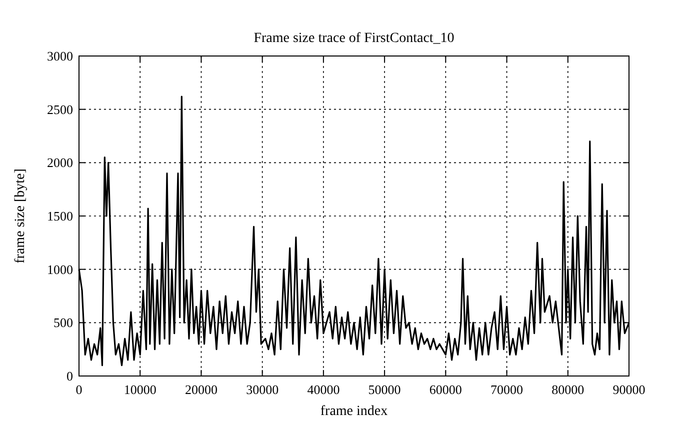 The image size is (695, 429). Describe the element at coordinates (60, 216) in the screenshot. I see `y-tick-label: 1500` at that location.